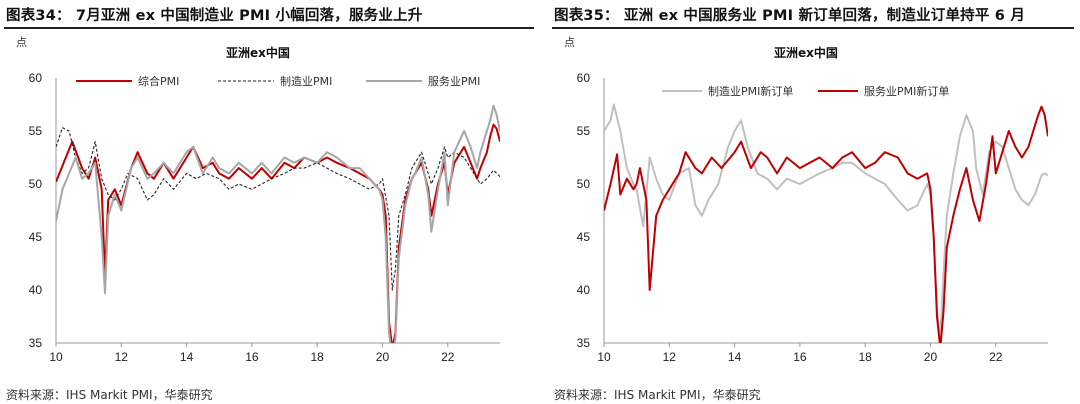 This screenshot has width=1080, height=404. What do you see at coordinates (383, 357) in the screenshot?
I see `left-x-tick-label: 20` at bounding box center [383, 357].